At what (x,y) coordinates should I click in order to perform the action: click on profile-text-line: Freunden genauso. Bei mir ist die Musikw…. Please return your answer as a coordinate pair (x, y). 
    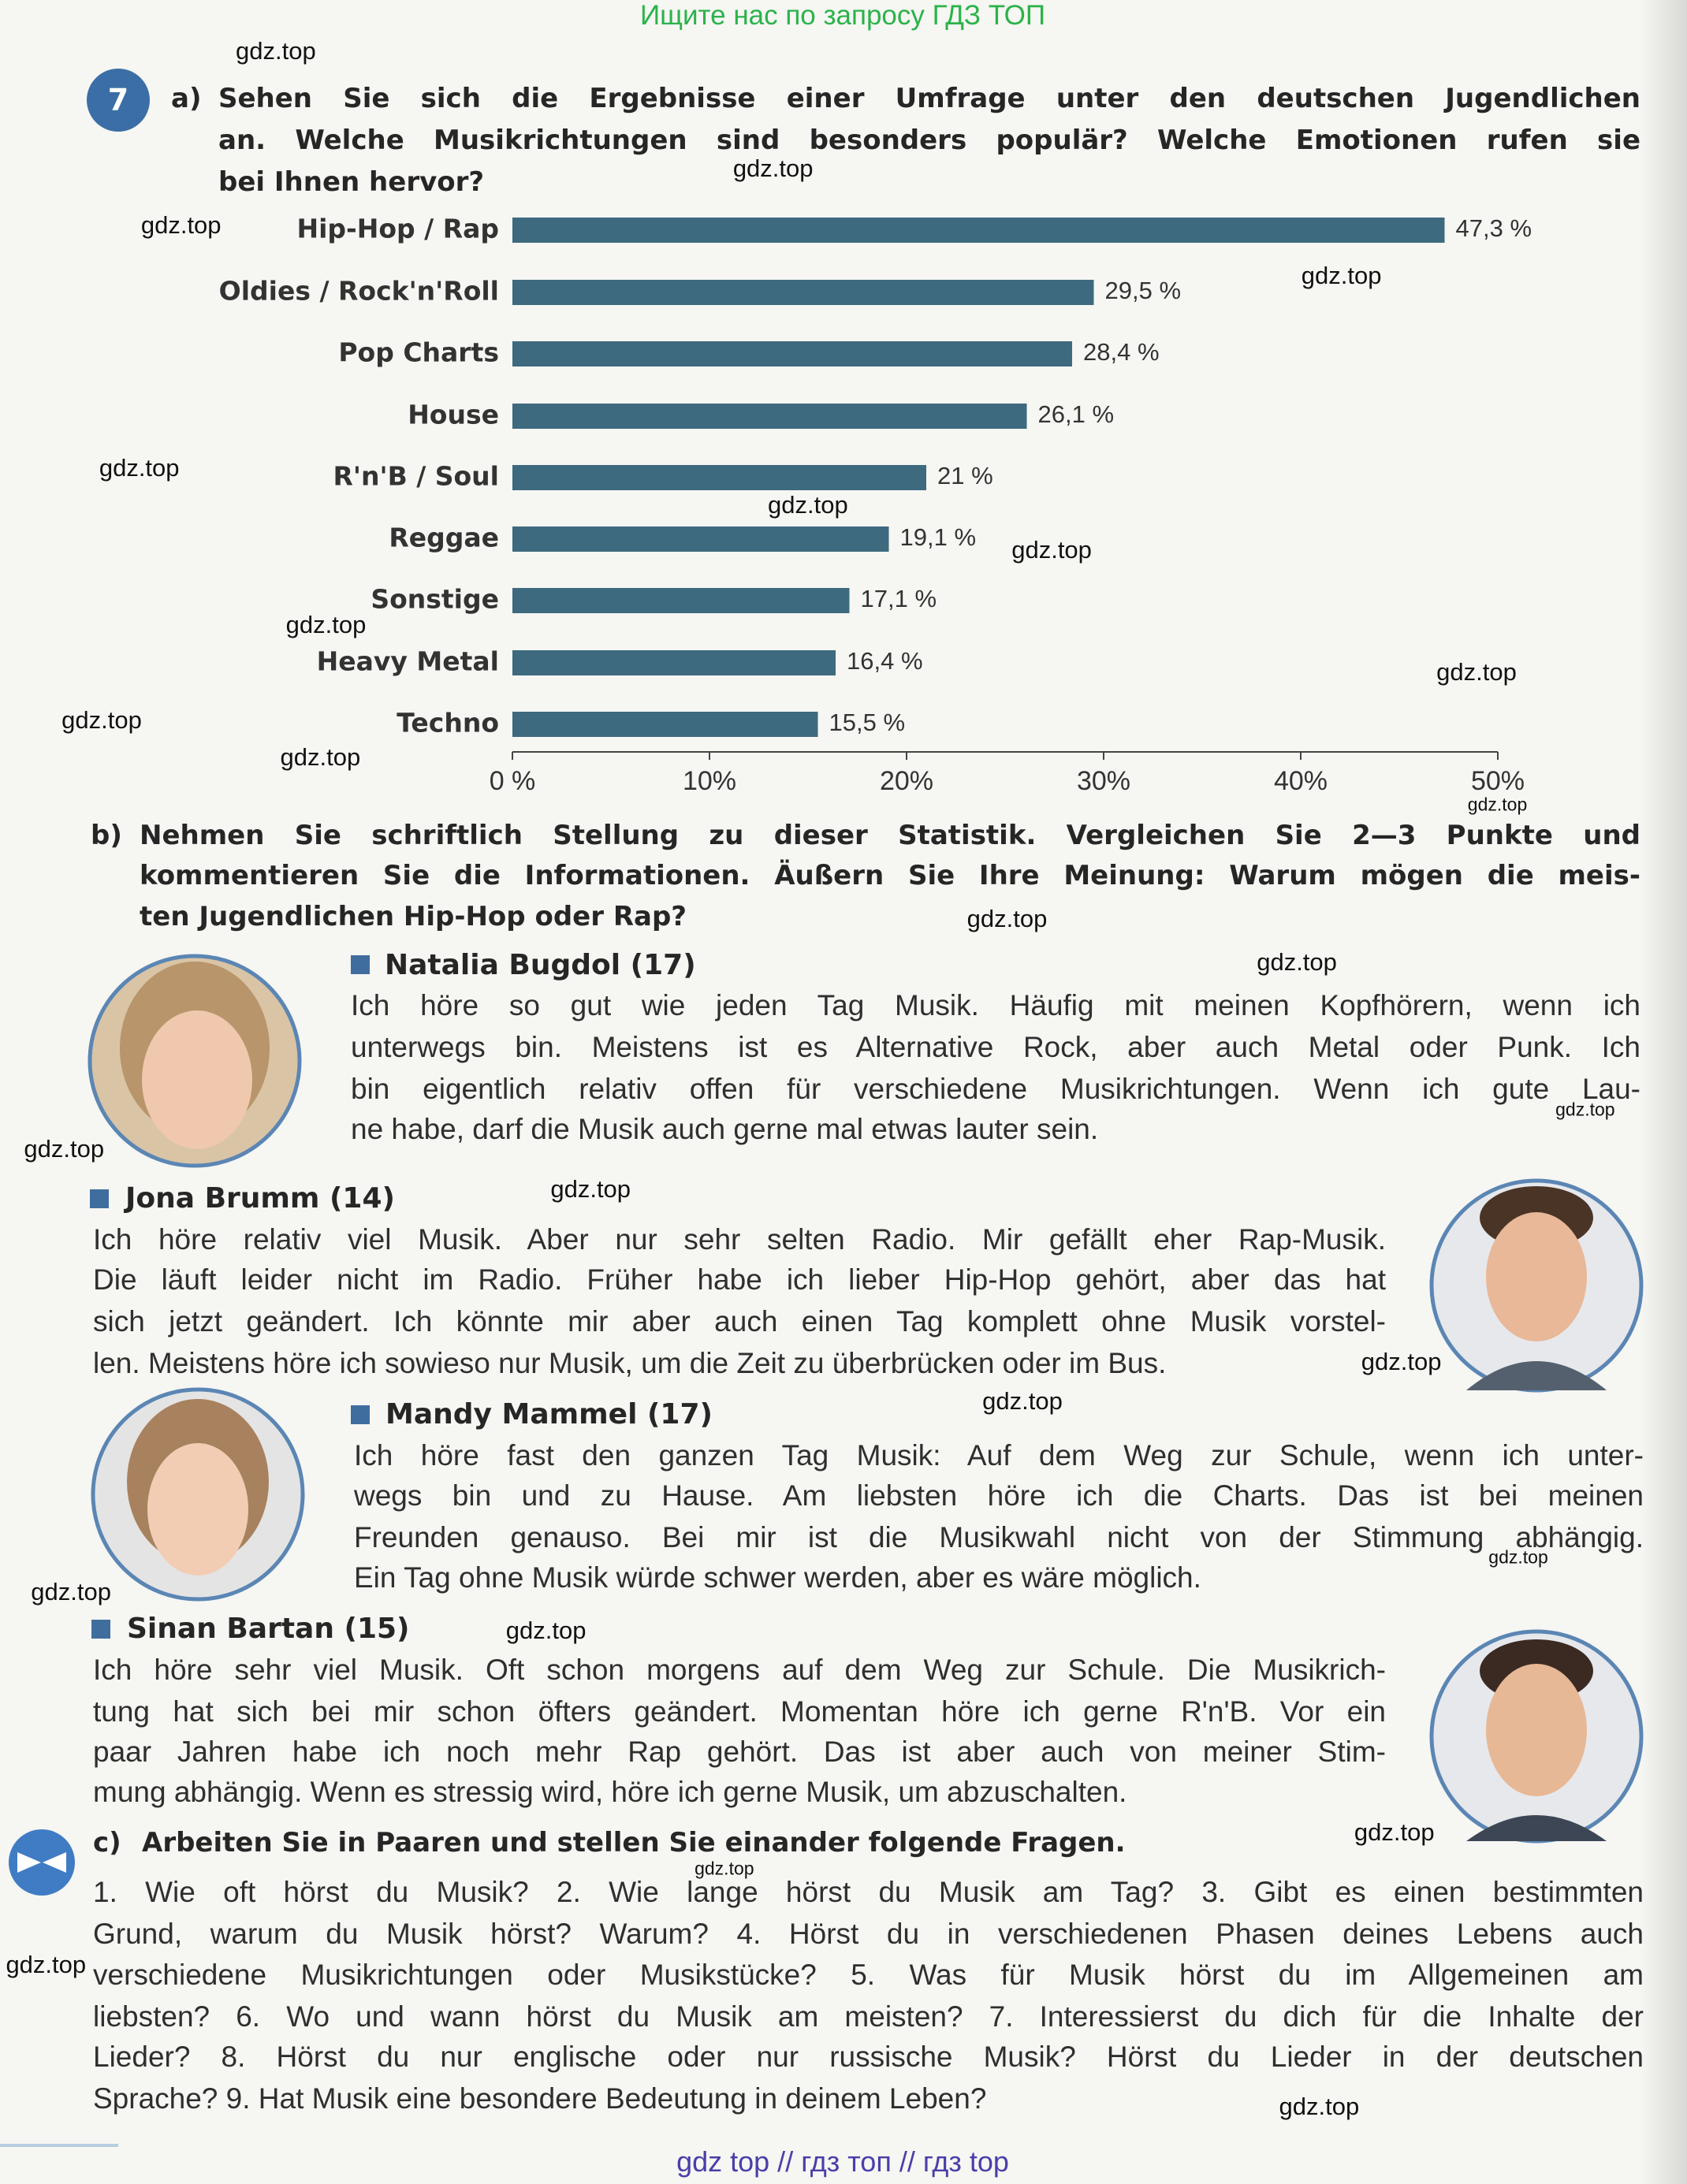
    Looking at the image, I should click on (999, 1537).